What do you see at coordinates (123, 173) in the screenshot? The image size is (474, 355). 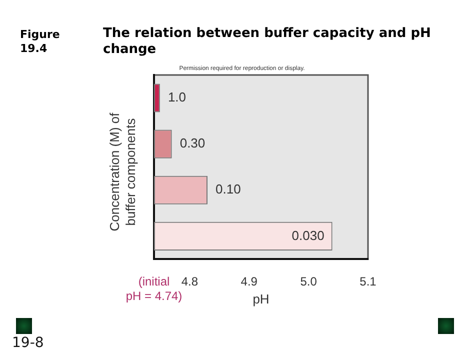 I see `y-axis-title: Concentration (M) of buffer components` at bounding box center [123, 173].